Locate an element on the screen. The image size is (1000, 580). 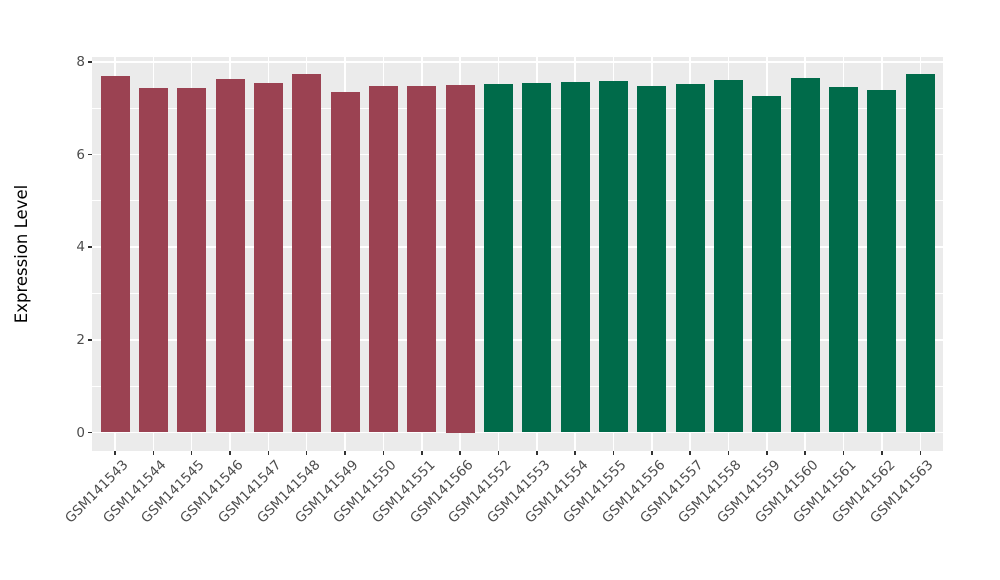
y-tick-label: 2 is located at coordinates (80, 339).